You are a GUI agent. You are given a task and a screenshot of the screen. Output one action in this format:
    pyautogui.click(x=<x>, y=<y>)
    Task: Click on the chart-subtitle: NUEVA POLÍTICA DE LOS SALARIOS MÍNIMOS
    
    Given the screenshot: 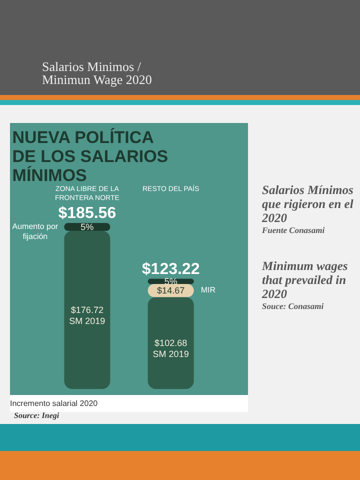 What is the action you would take?
    pyautogui.click(x=90, y=156)
    